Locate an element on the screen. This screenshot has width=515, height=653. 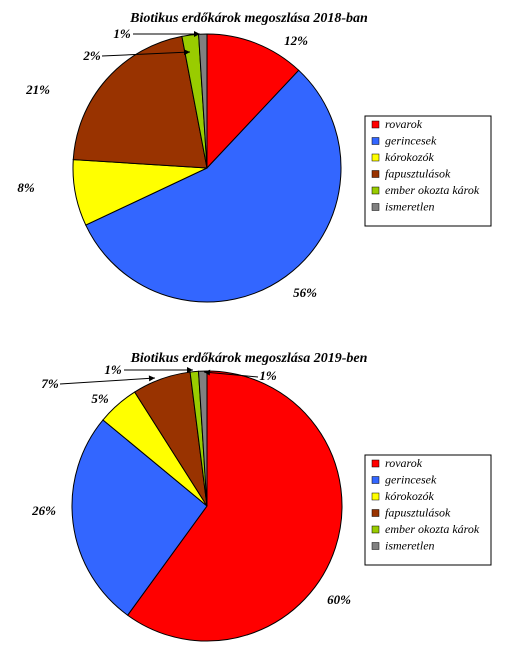
data-label: 7% is located at coordinates (50, 383).